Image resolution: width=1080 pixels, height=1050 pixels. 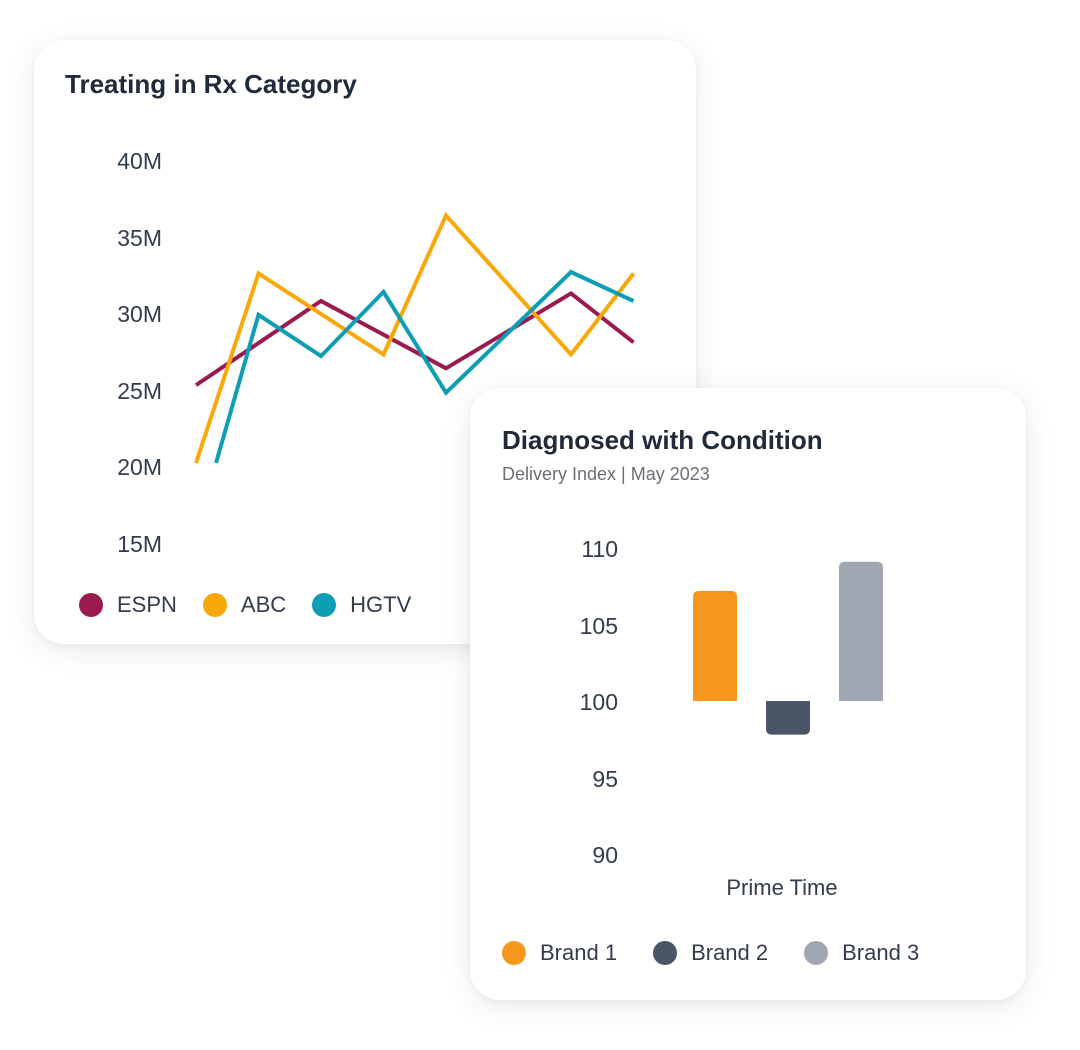 What do you see at coordinates (788, 648) in the screenshot?
I see `bar-plot-area` at bounding box center [788, 648].